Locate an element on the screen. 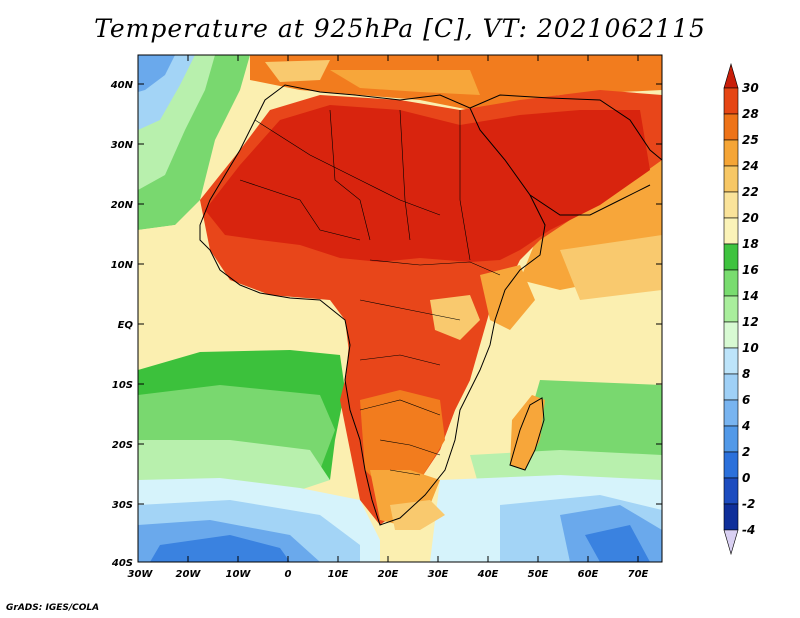 The image size is (800, 618). lat-label-30n: 30N is located at coordinates (122, 145).